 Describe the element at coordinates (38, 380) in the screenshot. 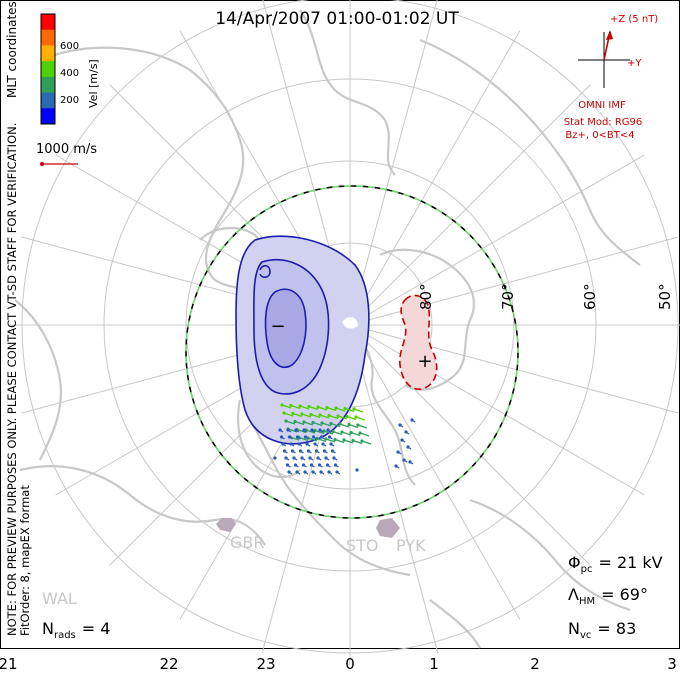

I see `coast-left-edge` at that location.